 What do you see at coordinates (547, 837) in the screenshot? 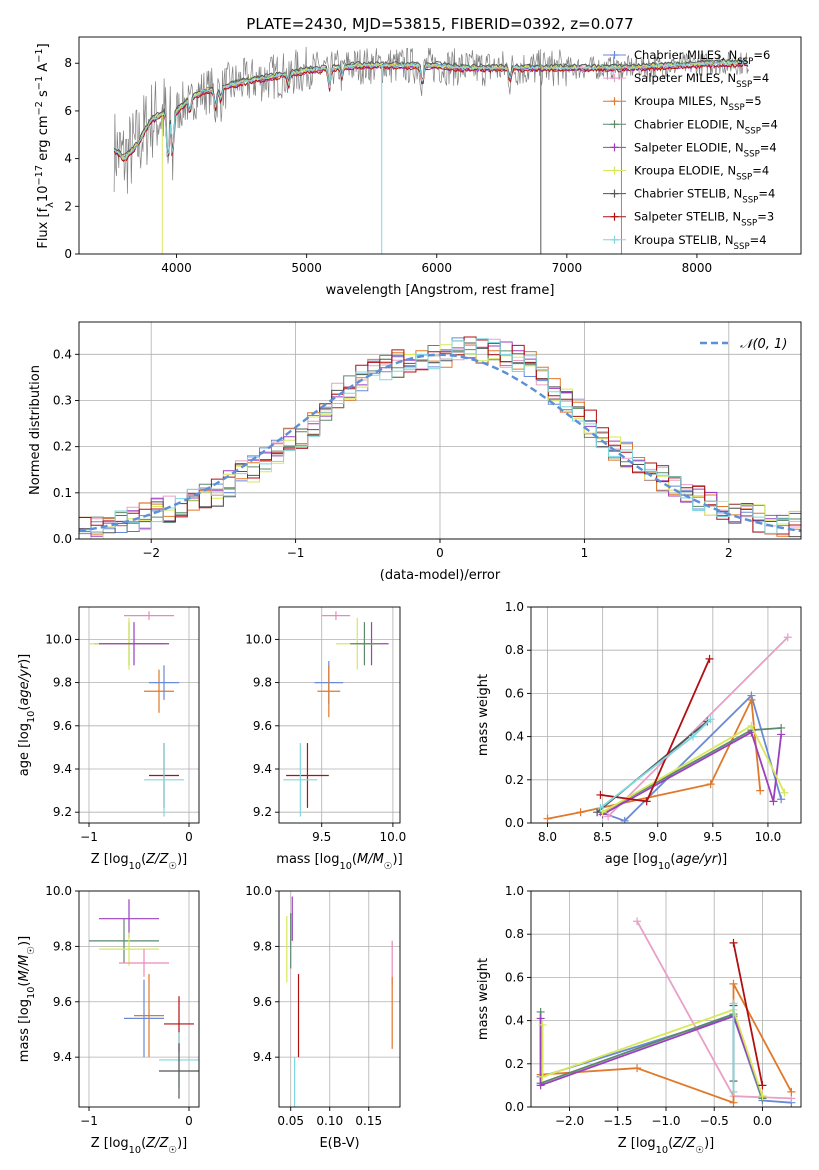
I see `x-tick-label: 8.0` at bounding box center [547, 837].